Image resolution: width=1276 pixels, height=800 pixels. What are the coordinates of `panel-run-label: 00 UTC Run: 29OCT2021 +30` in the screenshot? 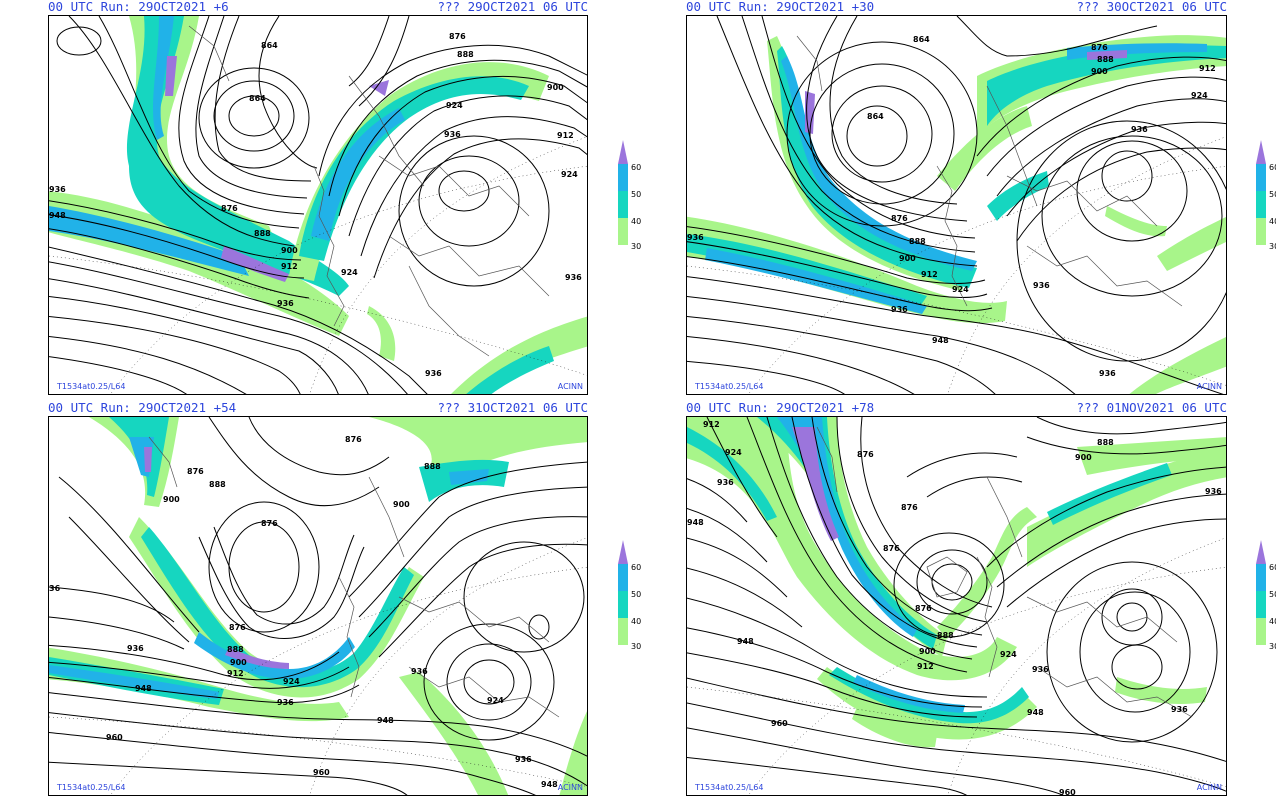 It's located at (780, 7).